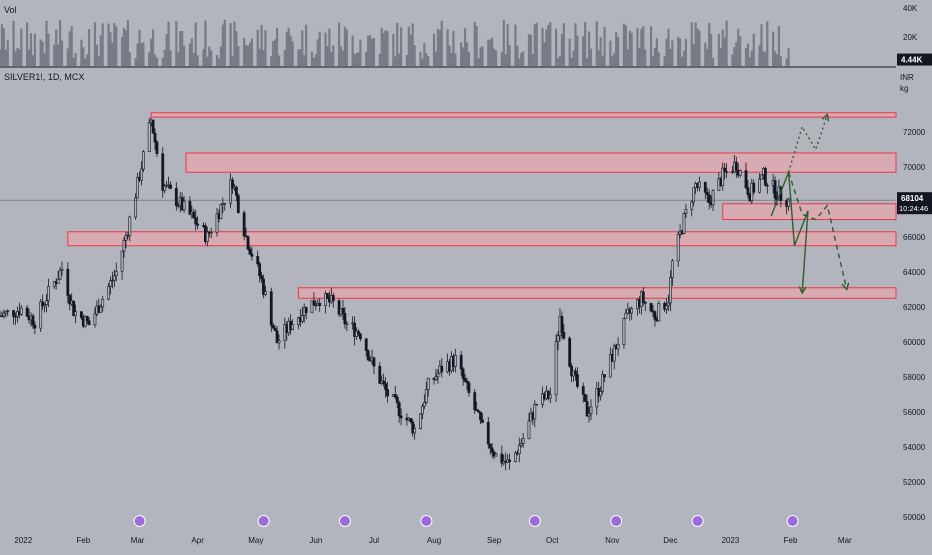  I want to click on y-tick-label: 56000, so click(914, 412).